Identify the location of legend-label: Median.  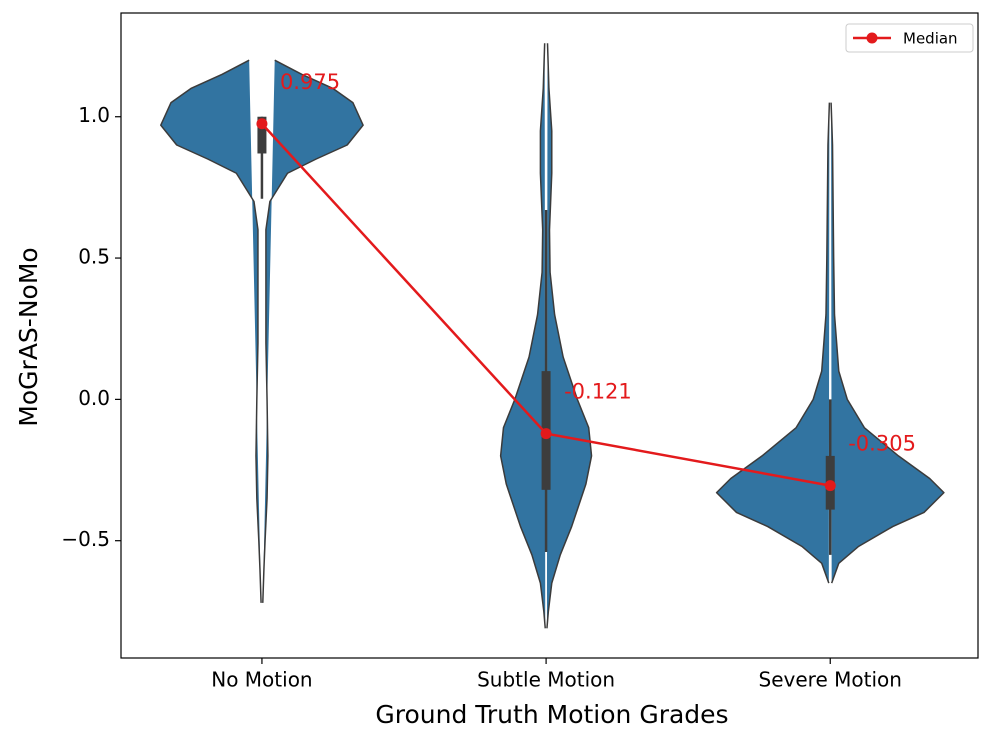
(930, 39).